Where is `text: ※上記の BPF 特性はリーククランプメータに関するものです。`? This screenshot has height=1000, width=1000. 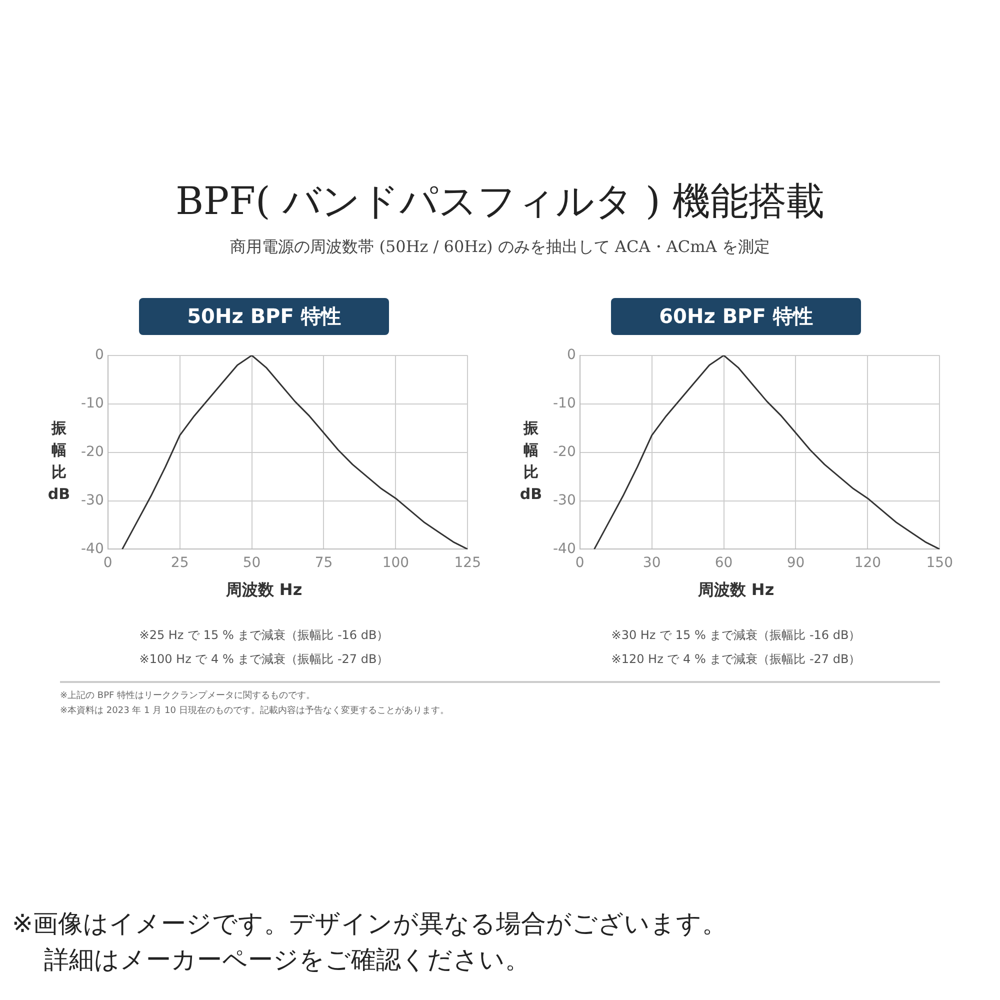
text: ※上記の BPF 特性はリーククランプメータに関するものです。 is located at coordinates (188, 696).